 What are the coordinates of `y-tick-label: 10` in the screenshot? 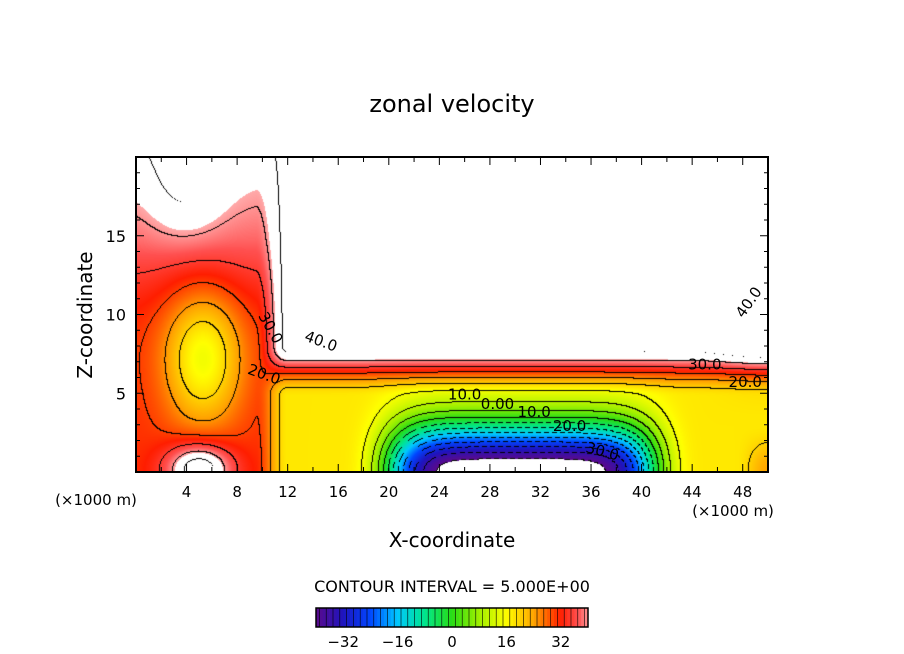 It's located at (116, 315).